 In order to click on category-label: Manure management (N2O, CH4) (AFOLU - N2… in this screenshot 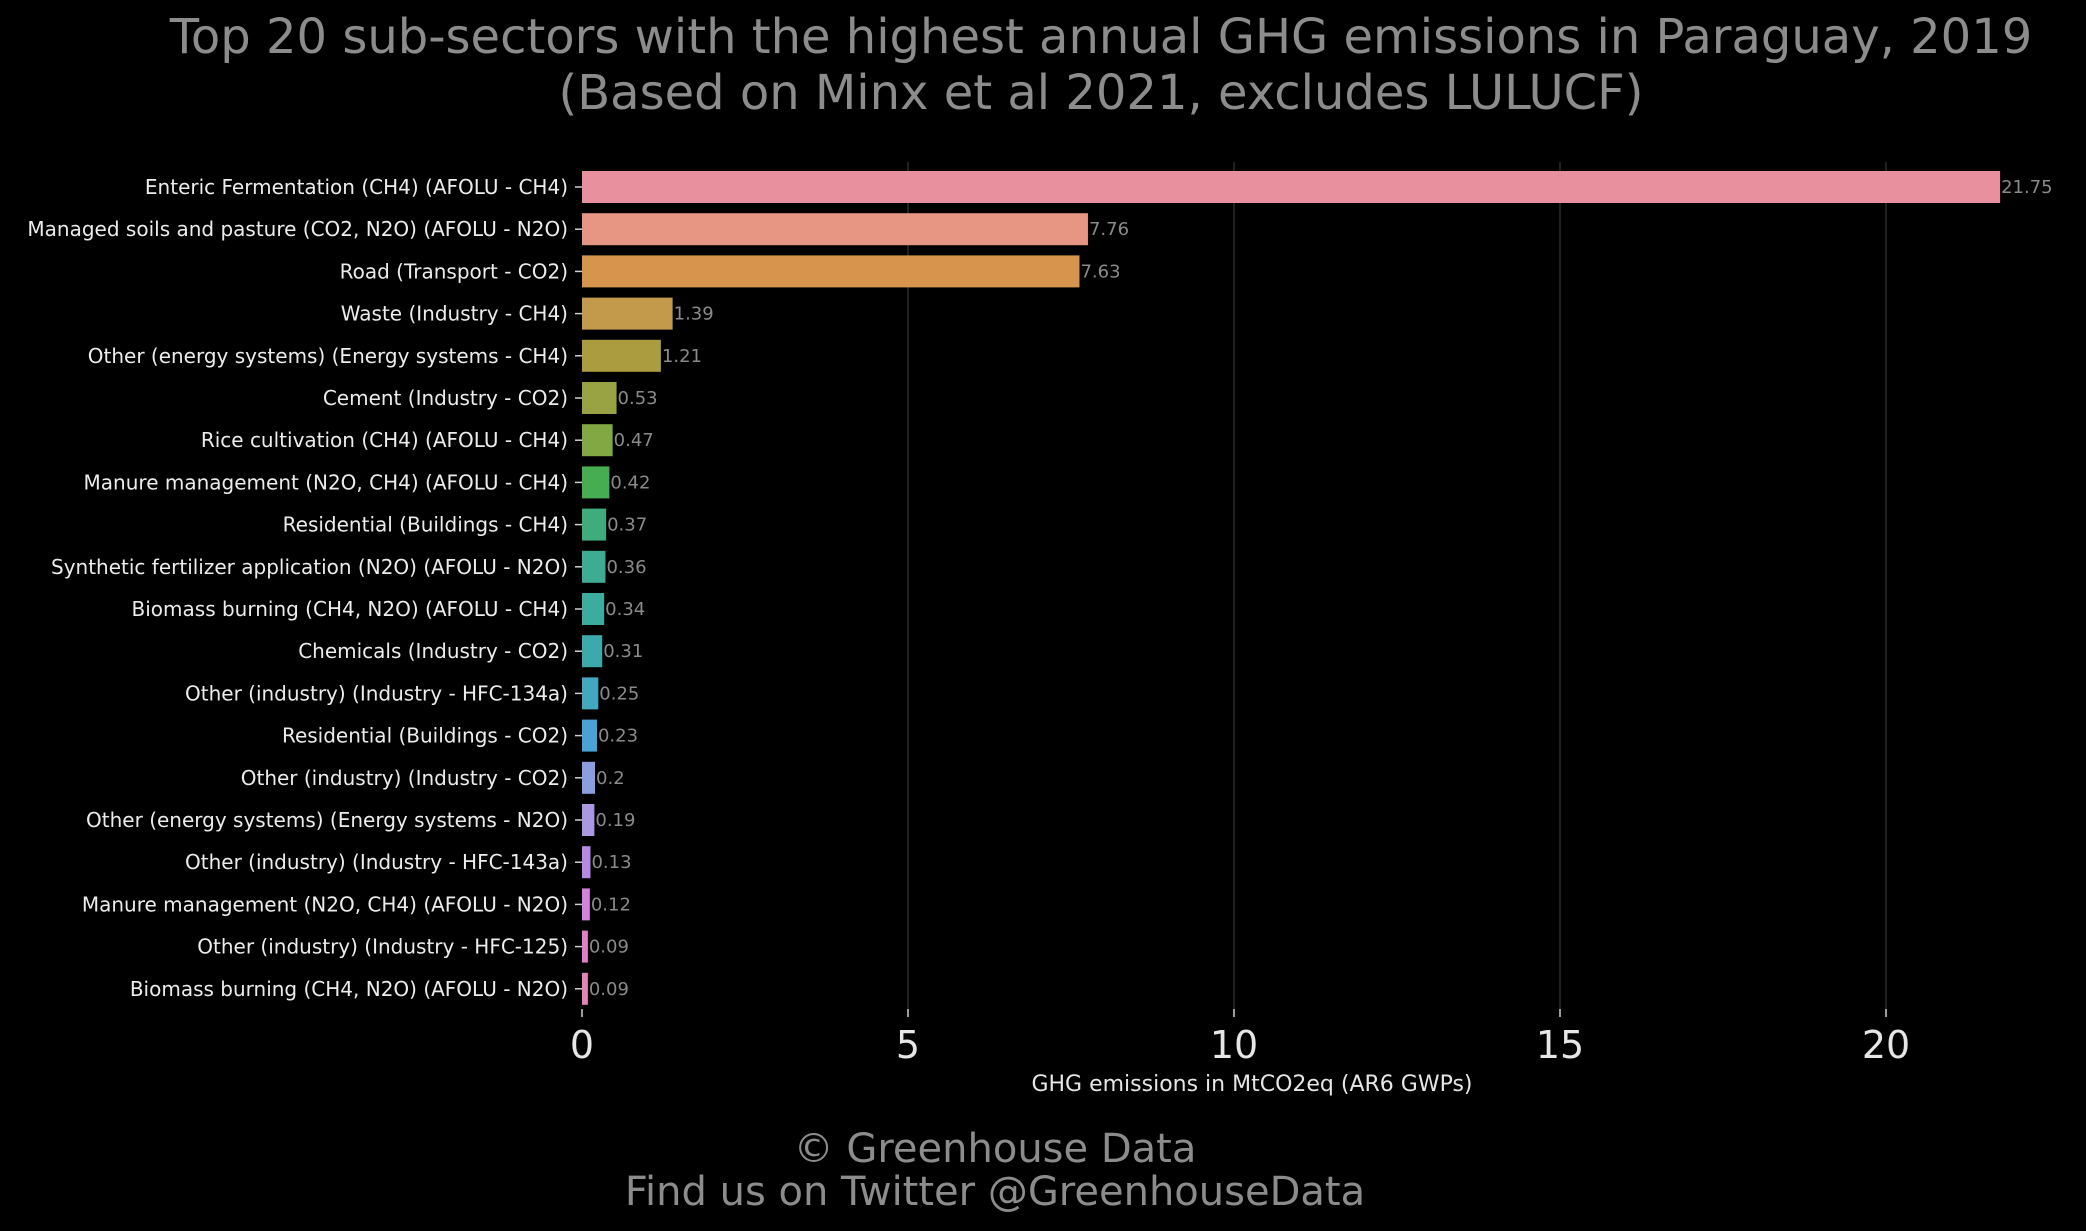, I will do `click(325, 904)`.